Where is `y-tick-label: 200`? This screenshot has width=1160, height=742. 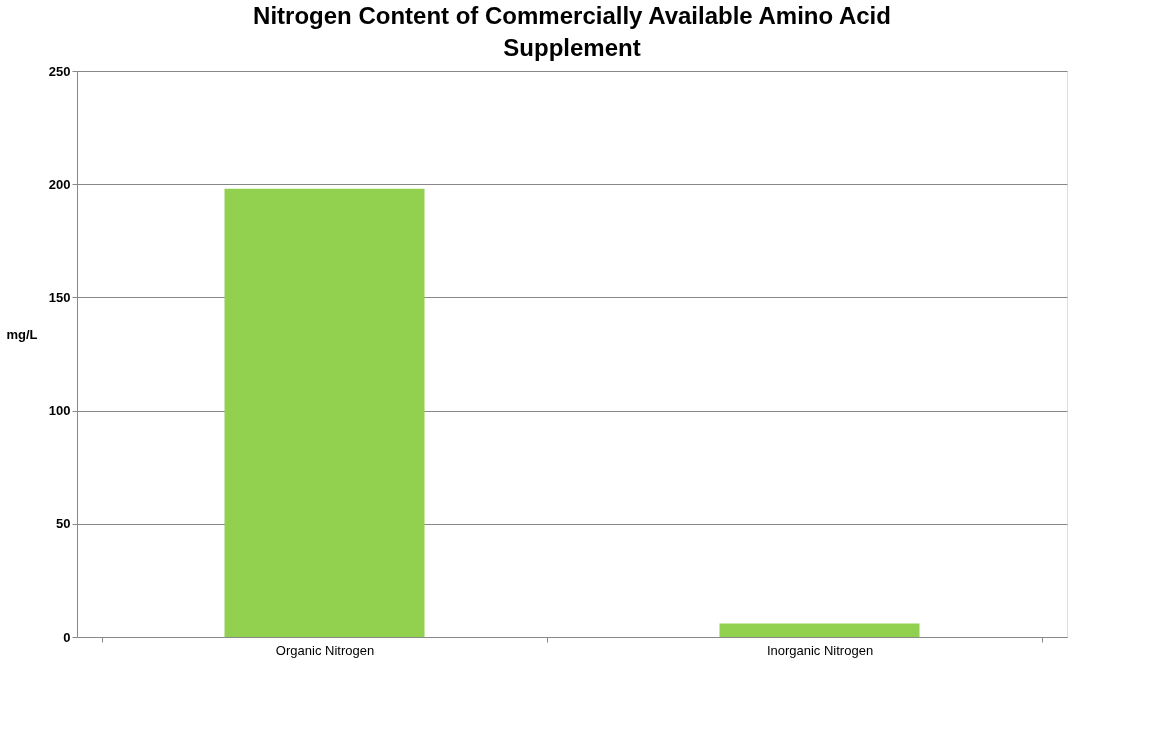 y-tick-label: 200 is located at coordinates (59, 184).